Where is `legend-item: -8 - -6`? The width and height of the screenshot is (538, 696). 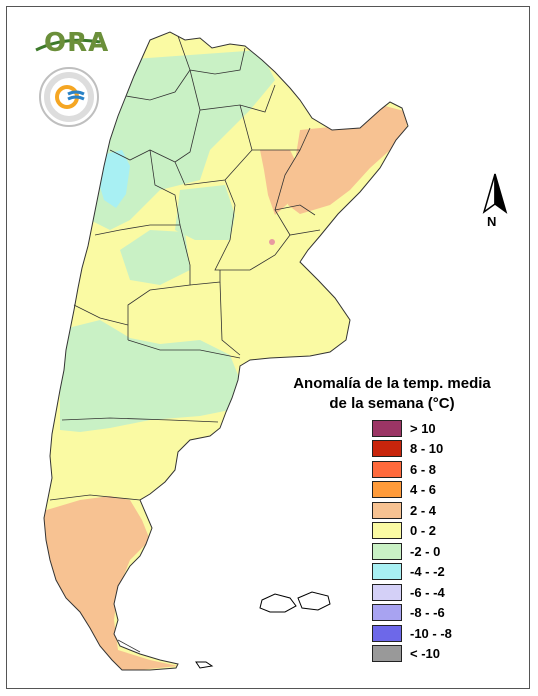
legend-item: -8 - -6 is located at coordinates (412, 613).